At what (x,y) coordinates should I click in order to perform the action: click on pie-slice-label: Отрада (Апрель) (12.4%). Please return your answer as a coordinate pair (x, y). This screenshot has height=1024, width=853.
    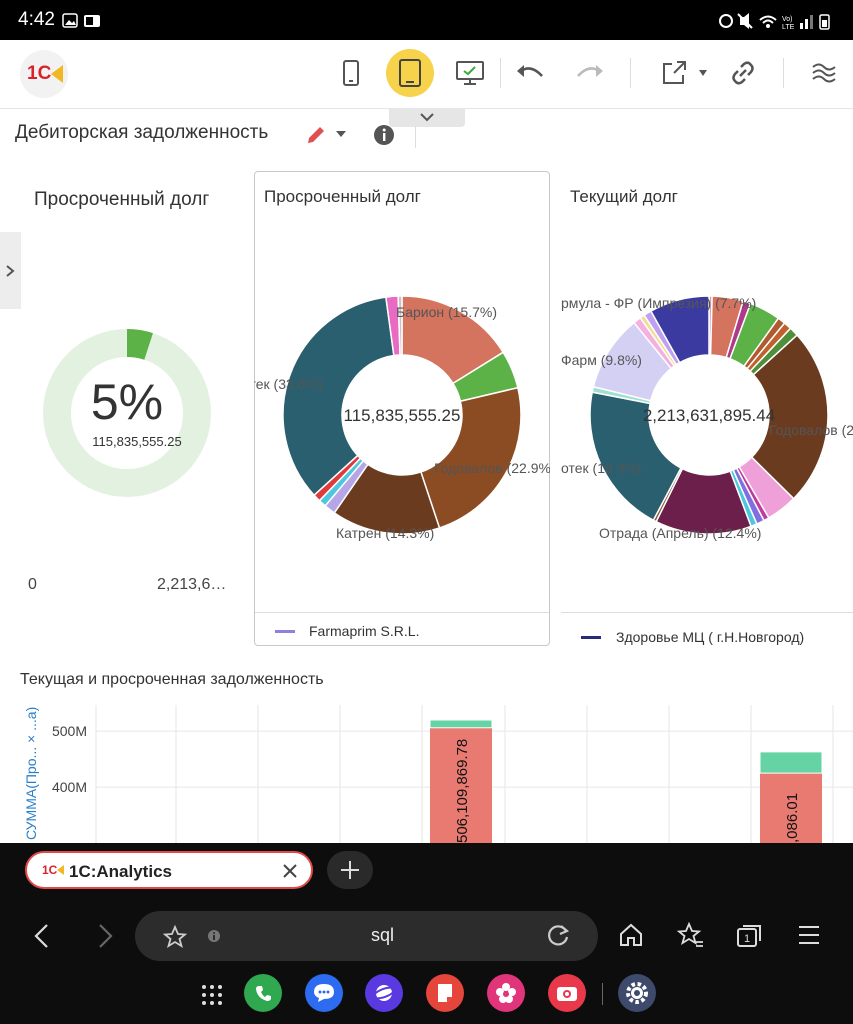
    Looking at the image, I should click on (680, 533).